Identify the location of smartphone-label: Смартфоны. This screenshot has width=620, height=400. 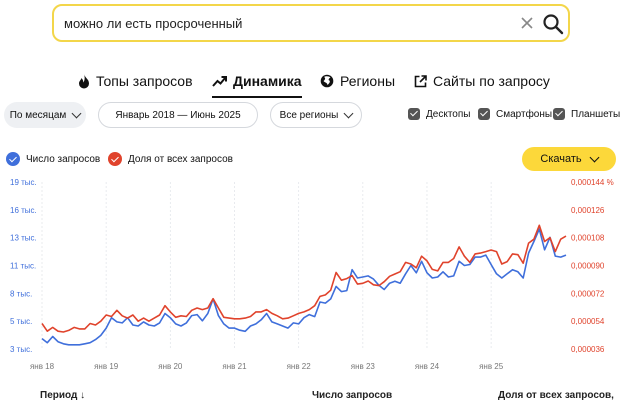
(524, 114).